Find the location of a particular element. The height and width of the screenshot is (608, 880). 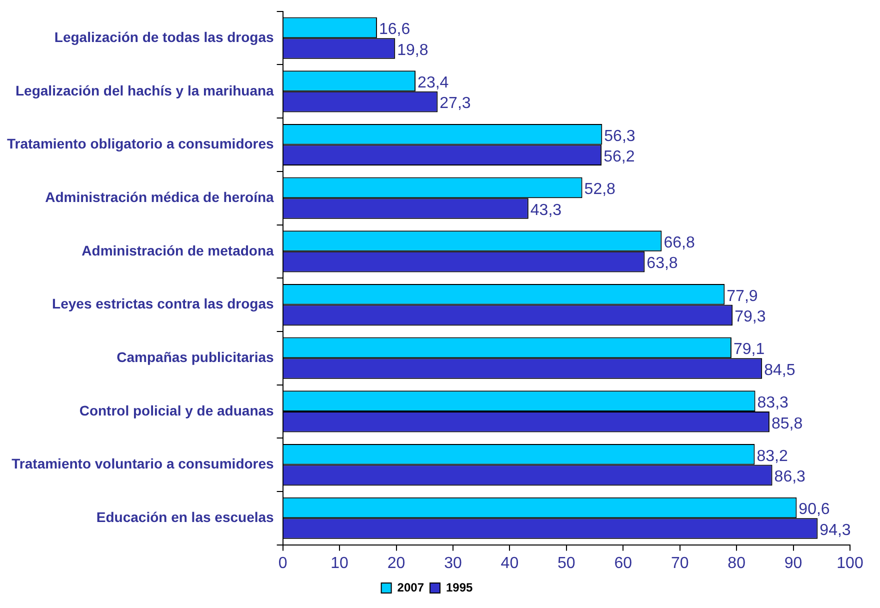

data-label: 66,8 is located at coordinates (679, 243).